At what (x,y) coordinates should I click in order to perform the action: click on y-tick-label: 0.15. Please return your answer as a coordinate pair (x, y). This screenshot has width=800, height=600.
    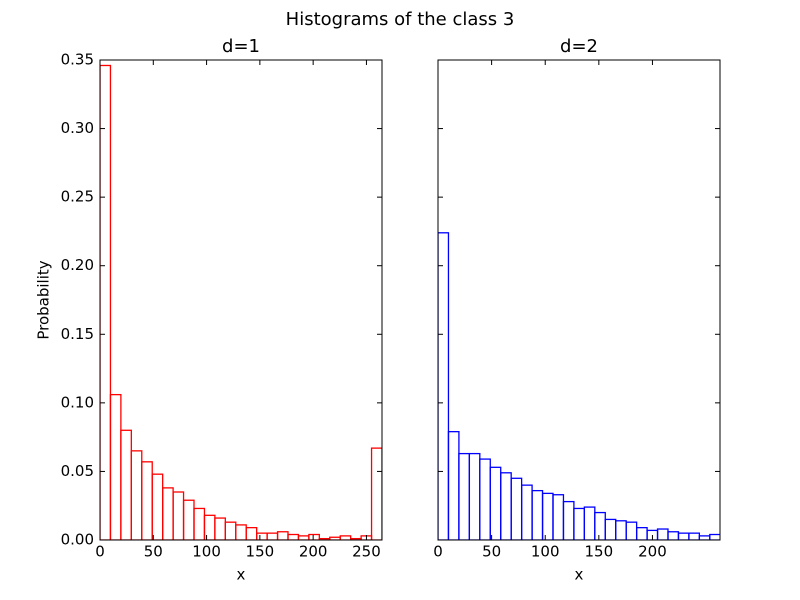
    Looking at the image, I should click on (77, 334).